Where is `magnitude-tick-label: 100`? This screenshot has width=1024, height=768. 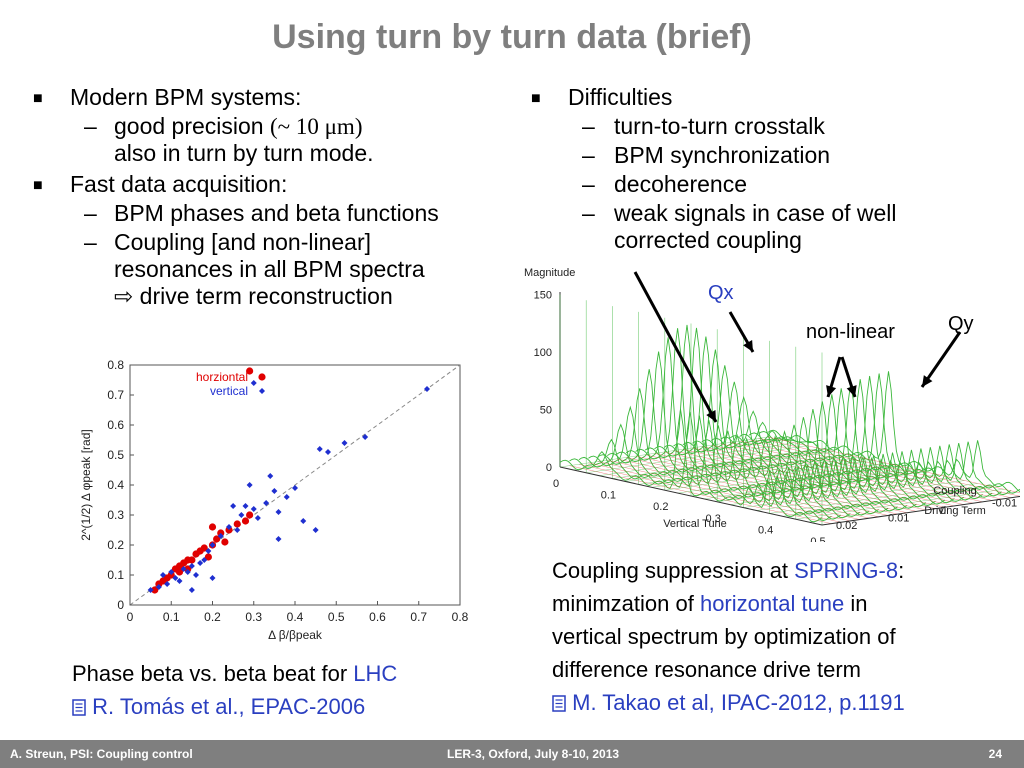
magnitude-tick-label: 100 is located at coordinates (543, 353).